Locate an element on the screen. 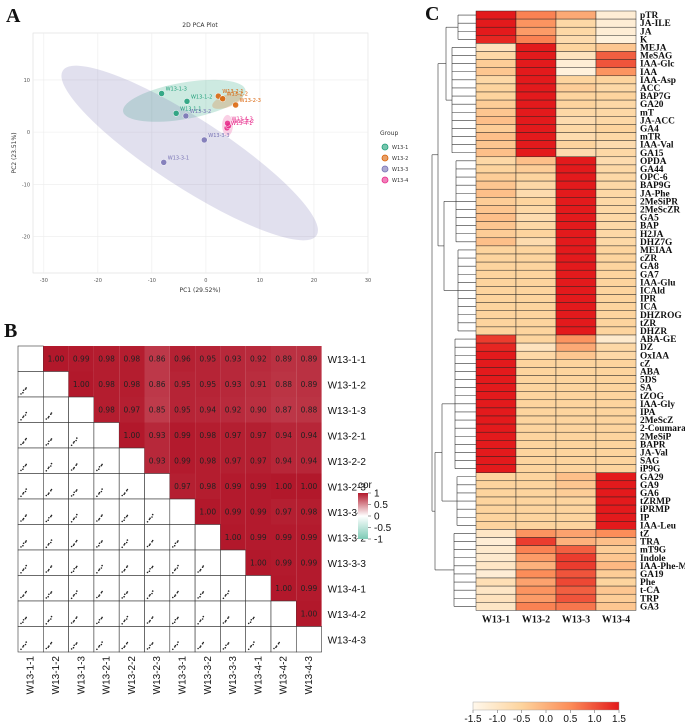 The width and height of the screenshot is (685, 726). correlation-value: 0.98 is located at coordinates (207, 460).